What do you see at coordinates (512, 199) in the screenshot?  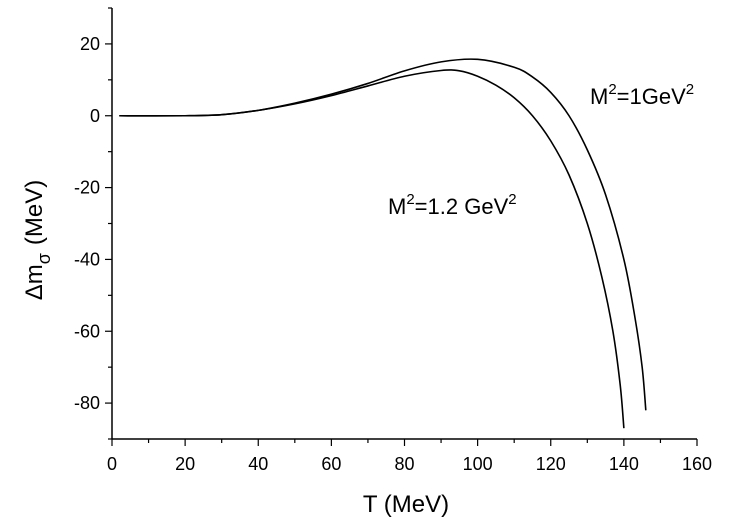 I see `annotation-1-sup2: 2` at bounding box center [512, 199].